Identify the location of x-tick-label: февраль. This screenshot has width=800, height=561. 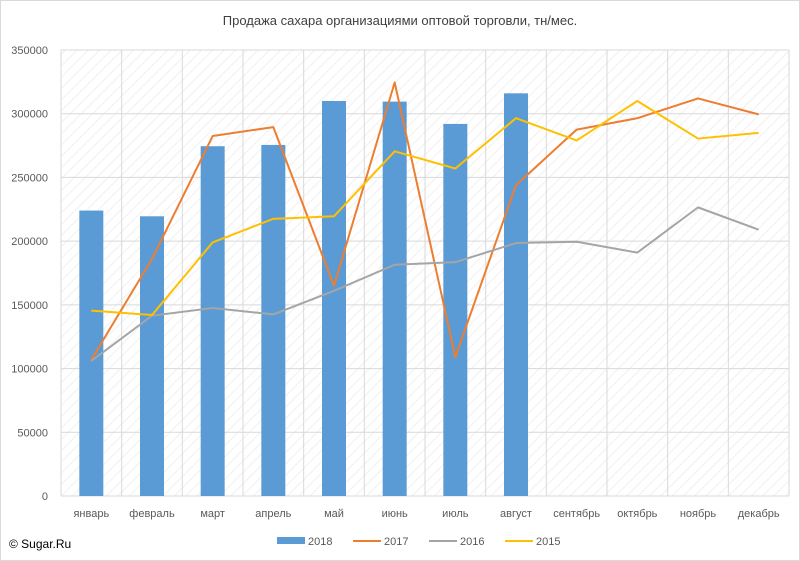
(152, 514).